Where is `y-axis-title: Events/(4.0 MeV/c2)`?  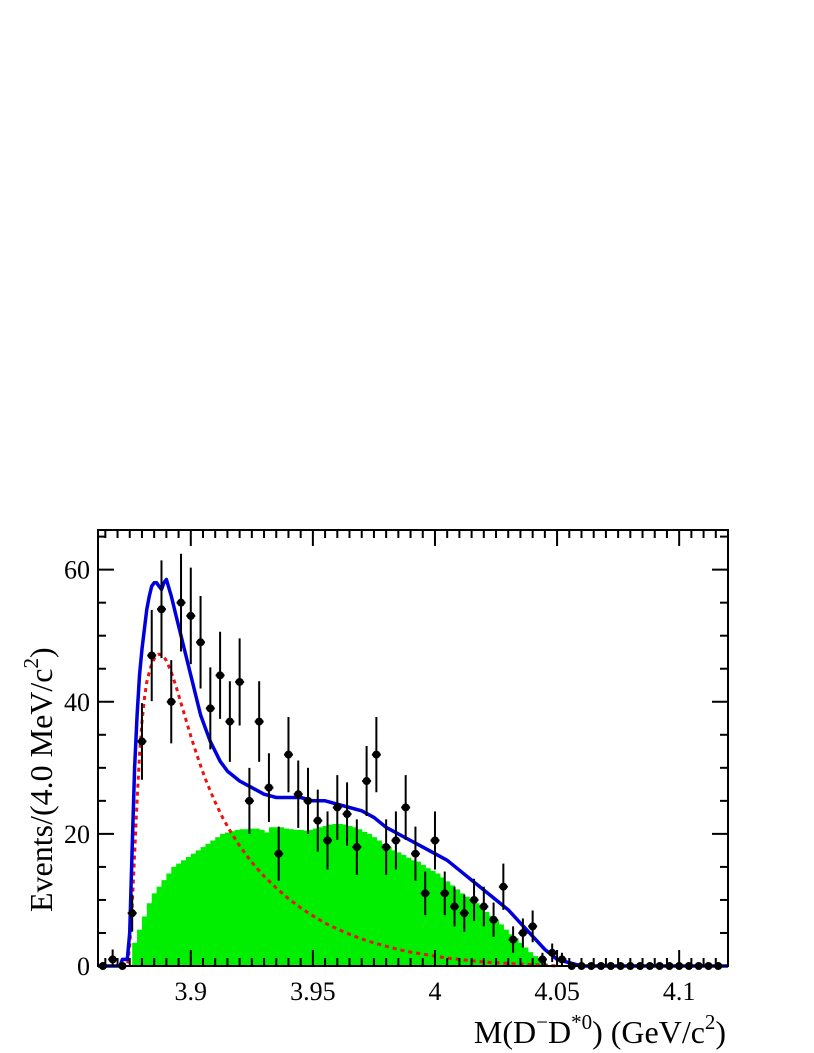
y-axis-title: Events/(4.0 MeV/c2) is located at coordinates (39, 779).